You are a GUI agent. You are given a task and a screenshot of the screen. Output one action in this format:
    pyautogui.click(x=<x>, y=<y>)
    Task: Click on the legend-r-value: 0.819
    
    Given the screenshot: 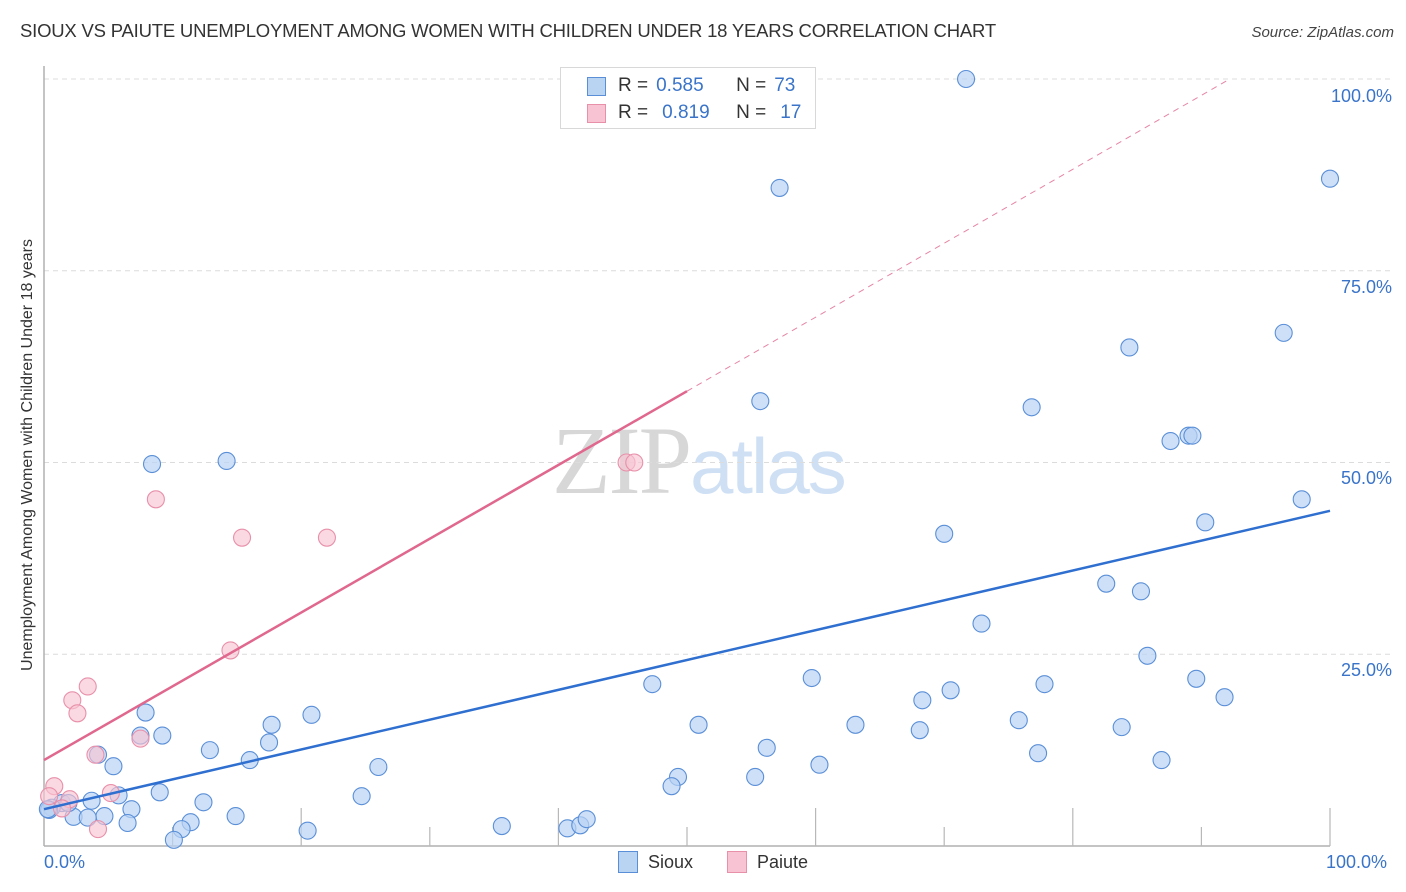 What is the action you would take?
    pyautogui.click(x=686, y=112)
    